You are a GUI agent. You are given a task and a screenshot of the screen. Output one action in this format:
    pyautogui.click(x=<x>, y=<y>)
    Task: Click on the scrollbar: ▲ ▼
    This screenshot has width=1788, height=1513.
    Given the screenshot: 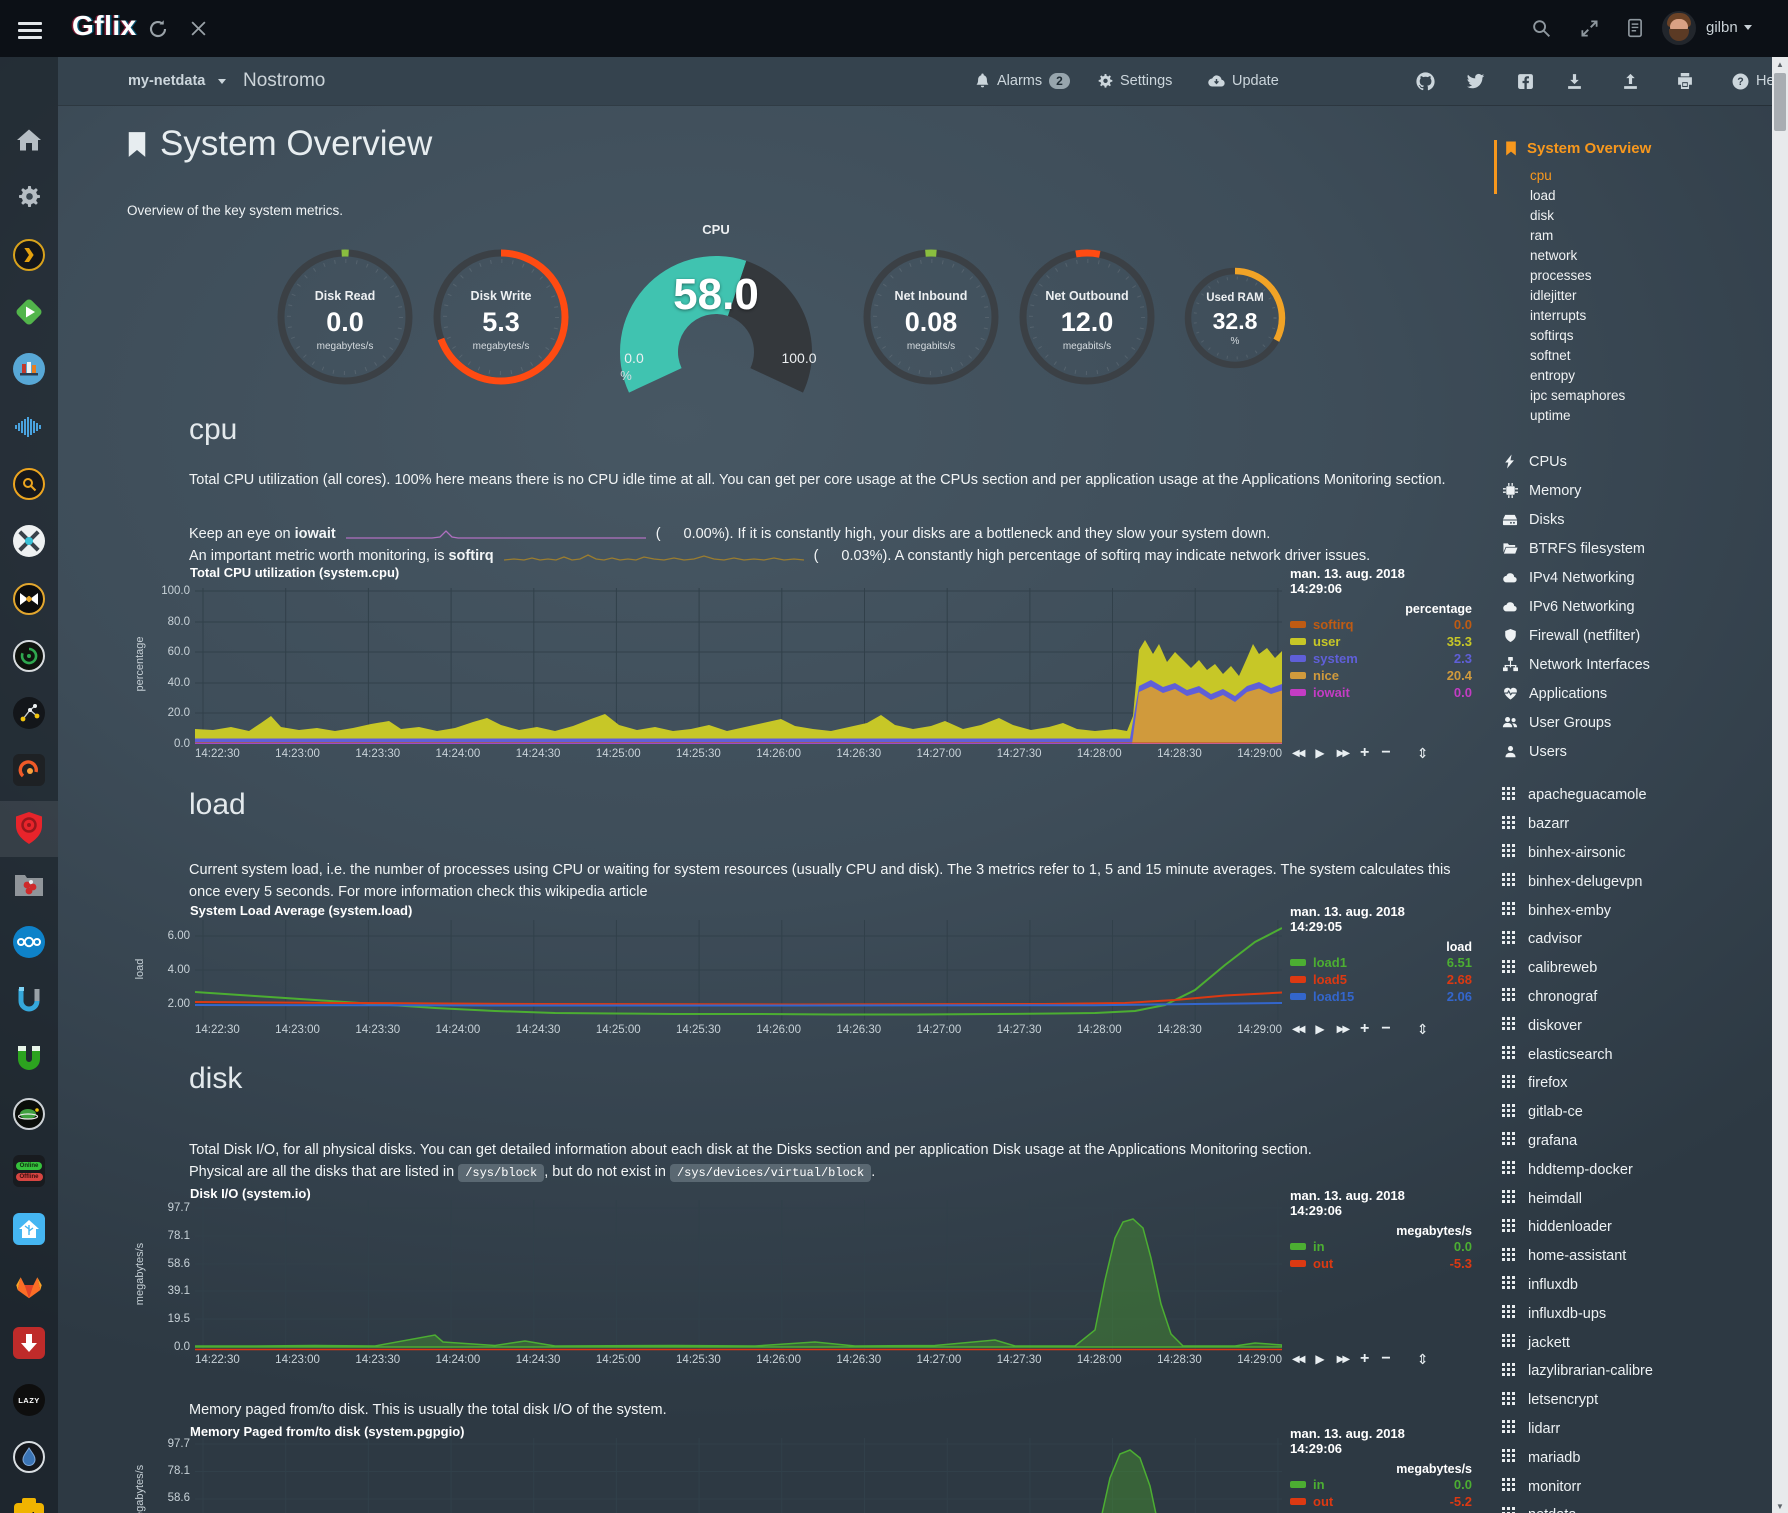 What is the action you would take?
    pyautogui.click(x=1780, y=785)
    